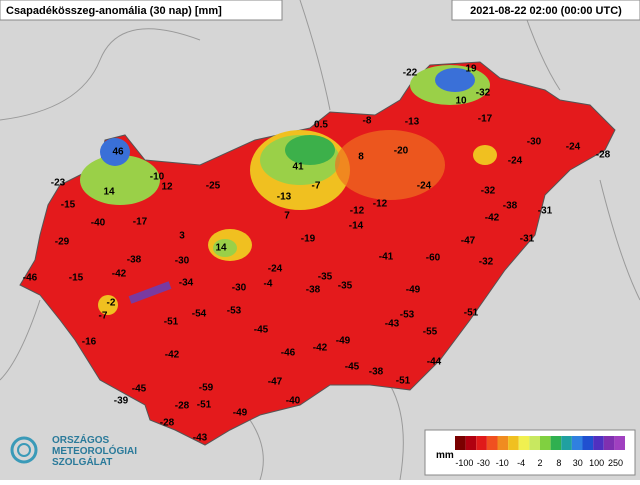 Image resolution: width=640 pixels, height=485 pixels. I want to click on legend-label: 8, so click(558, 463).